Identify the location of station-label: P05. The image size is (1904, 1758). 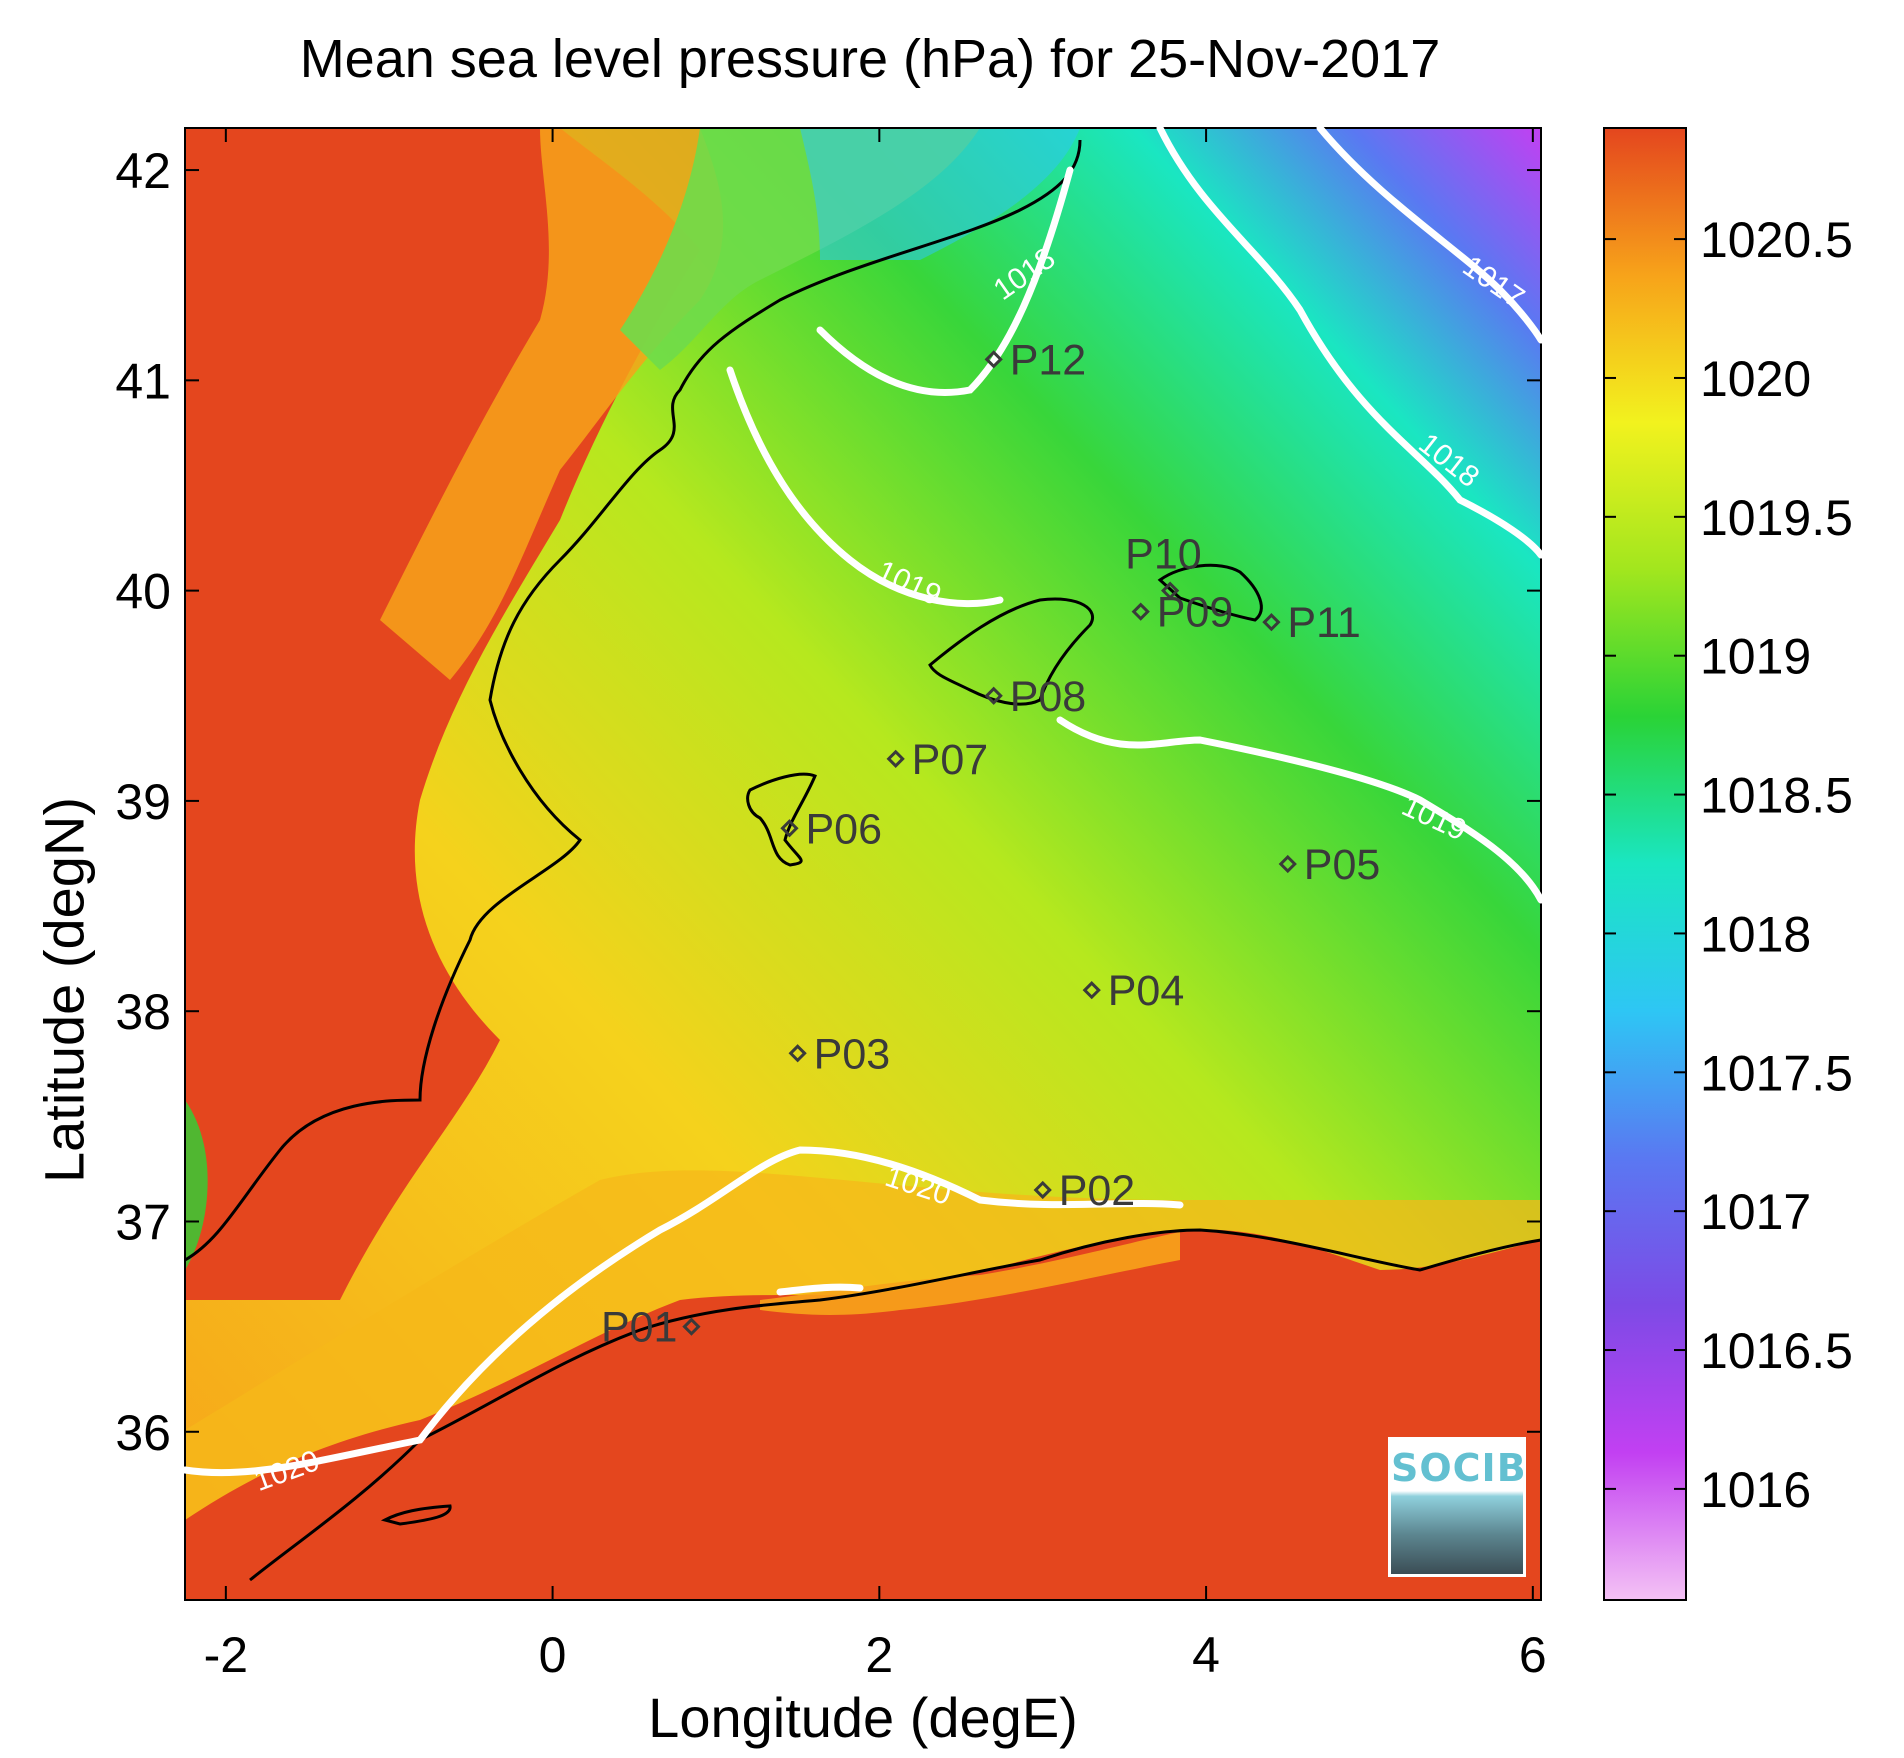
(1342, 865).